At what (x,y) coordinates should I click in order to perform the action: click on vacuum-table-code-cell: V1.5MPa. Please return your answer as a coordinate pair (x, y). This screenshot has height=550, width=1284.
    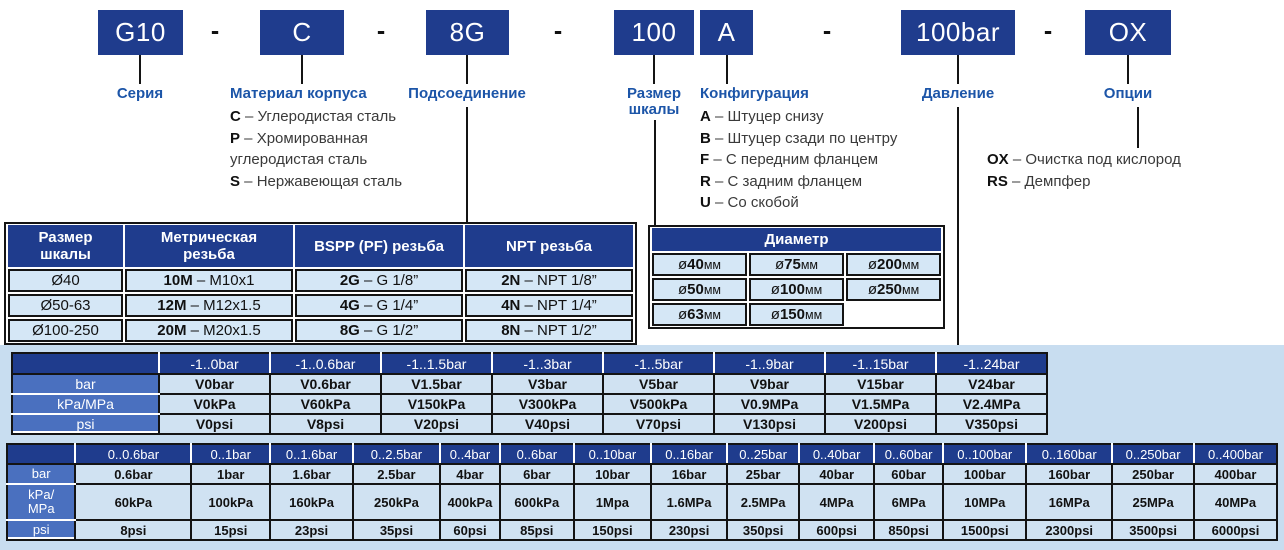
    Looking at the image, I should click on (880, 404).